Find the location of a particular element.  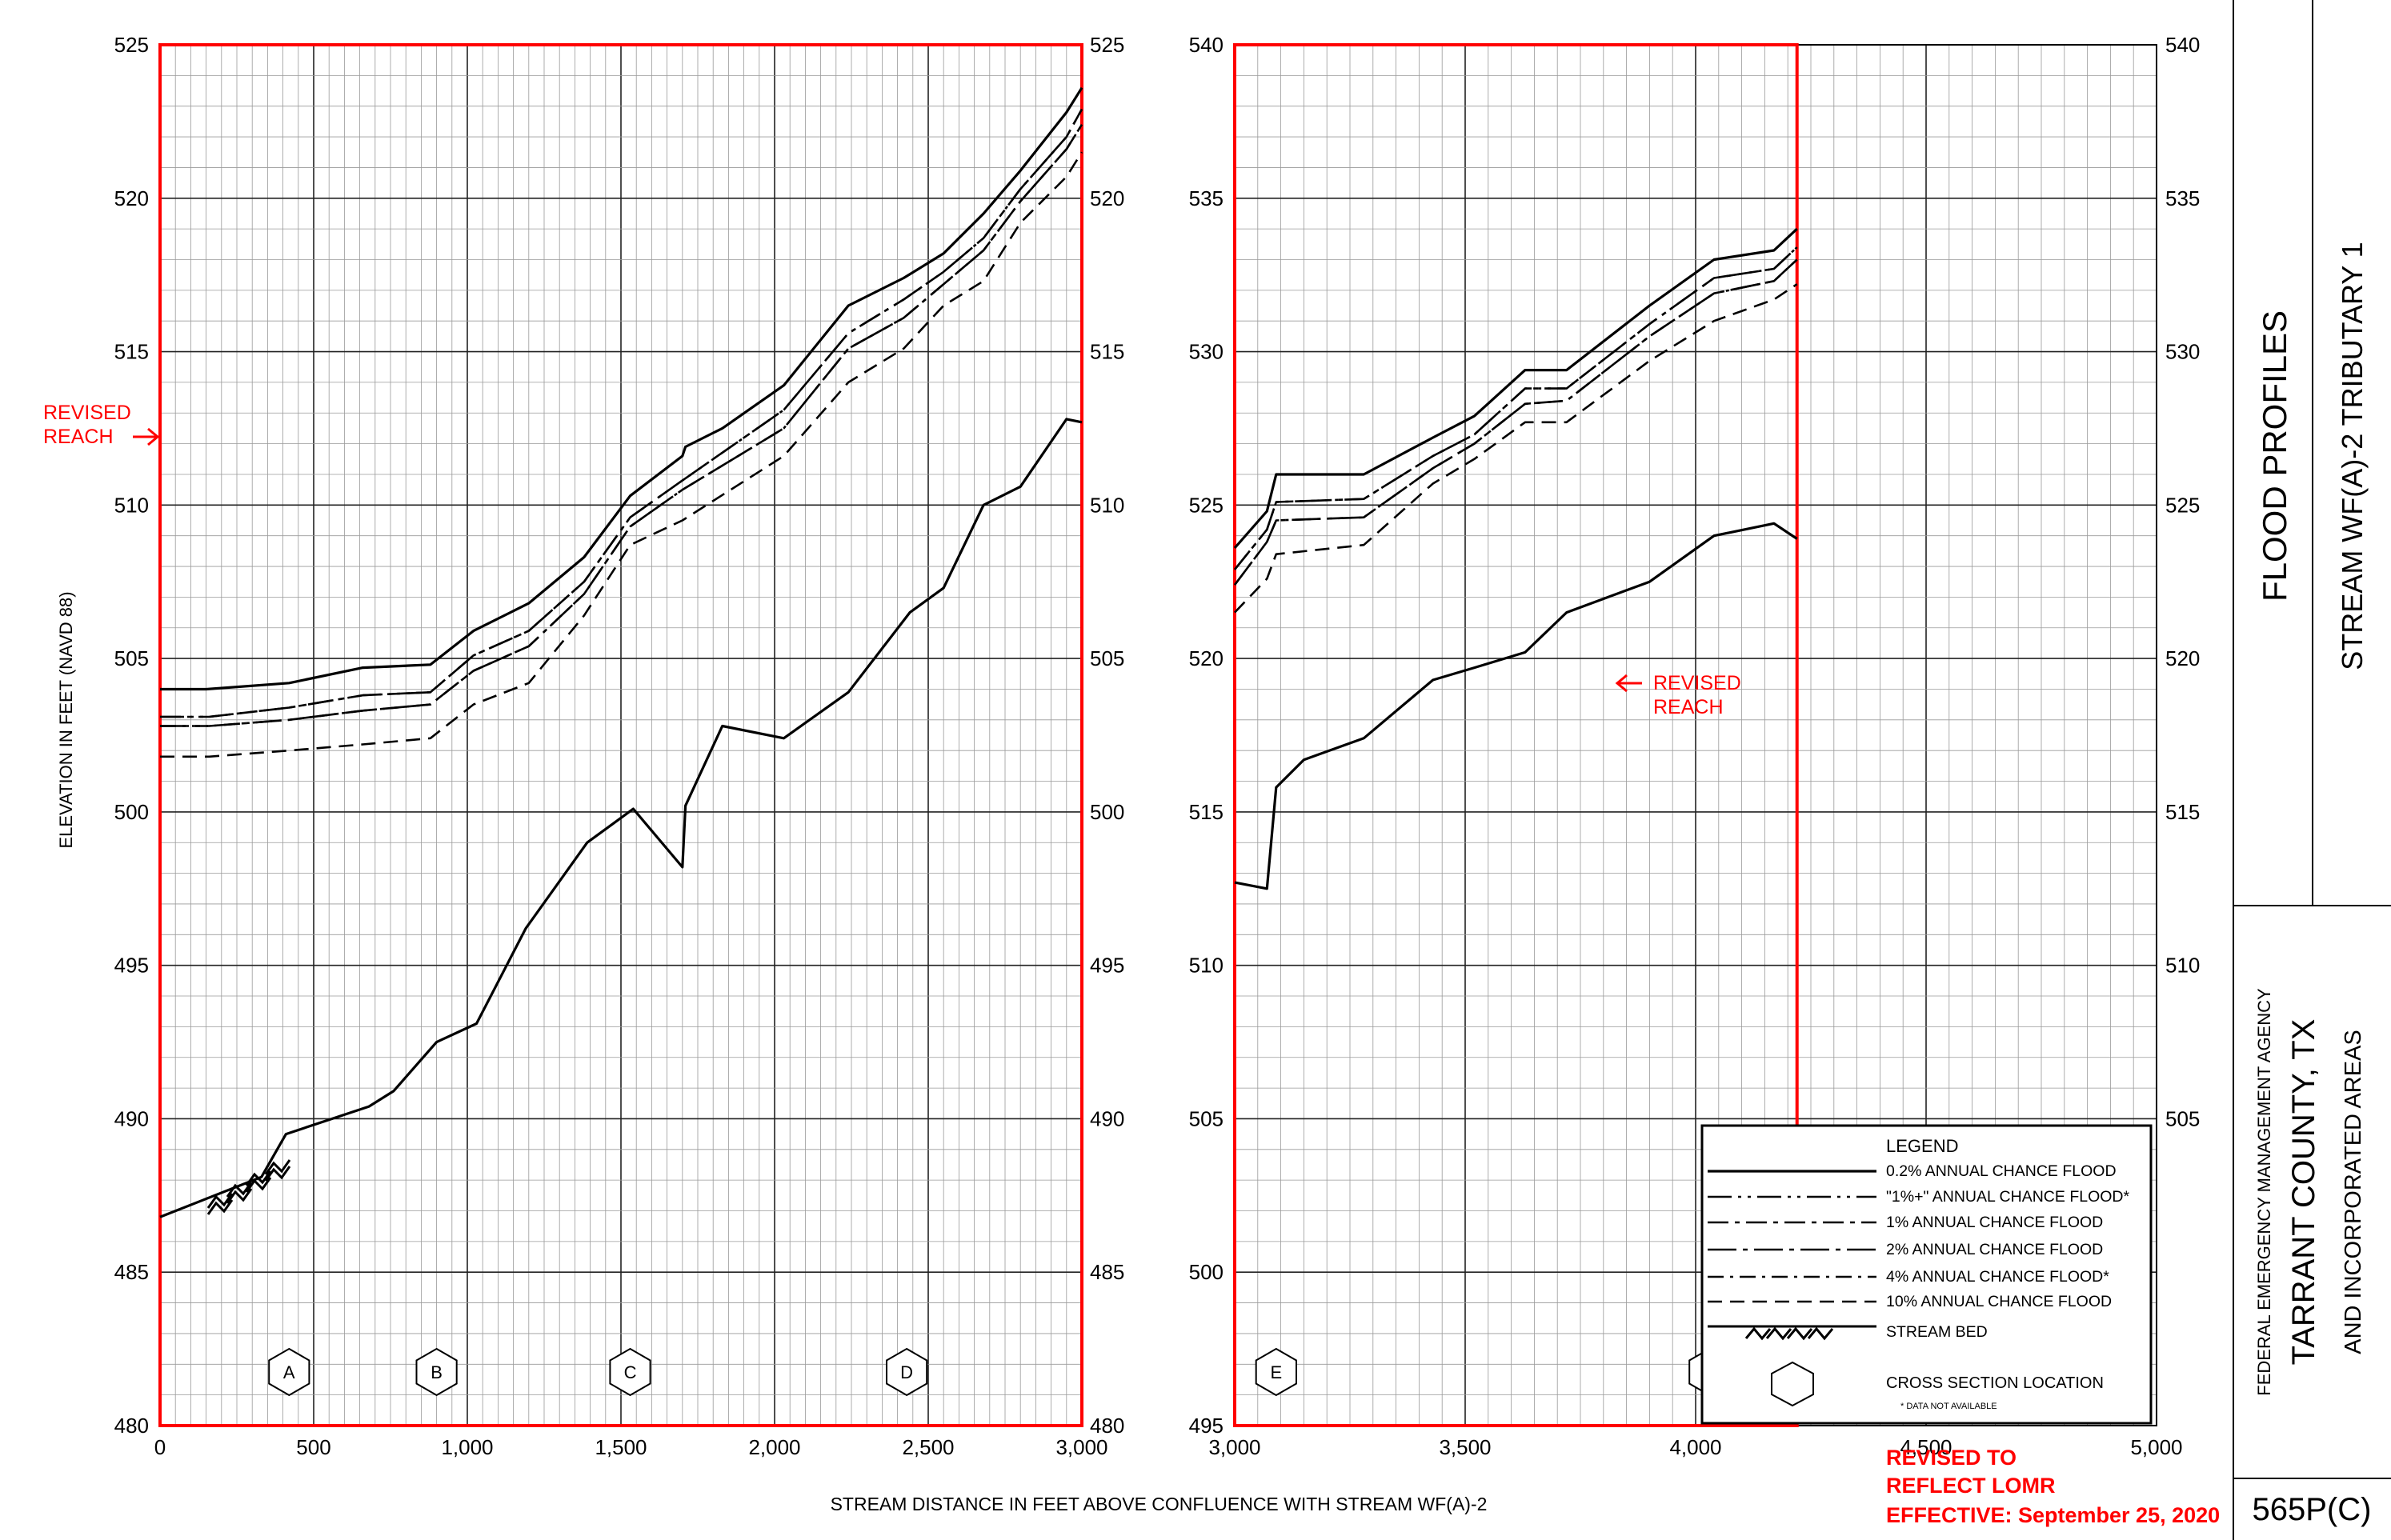

revised-reach-left: REVISED REACH is located at coordinates (101, 425).